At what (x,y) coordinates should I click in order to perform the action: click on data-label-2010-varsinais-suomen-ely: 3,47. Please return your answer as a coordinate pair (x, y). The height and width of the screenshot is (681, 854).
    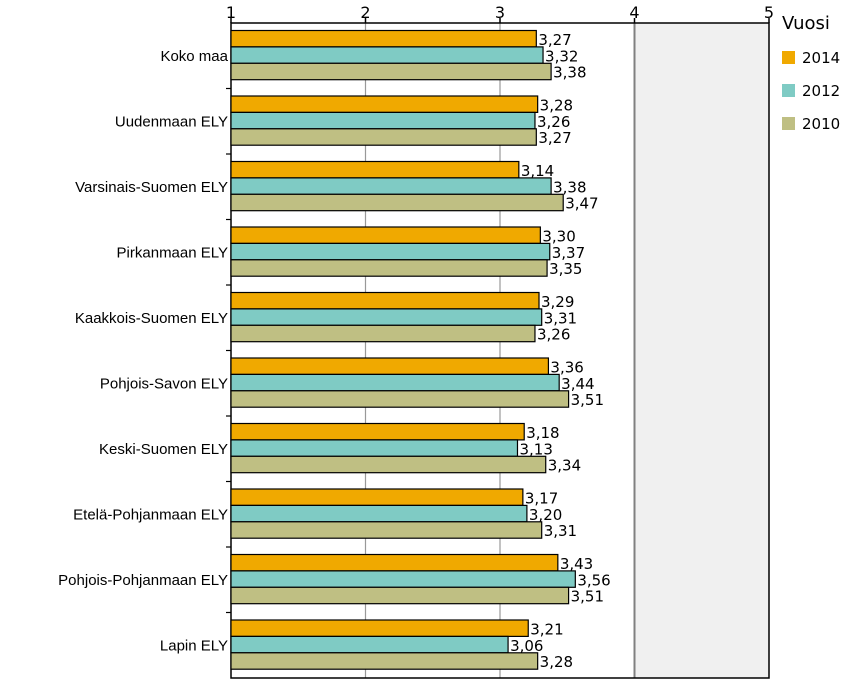
    Looking at the image, I should click on (581, 204).